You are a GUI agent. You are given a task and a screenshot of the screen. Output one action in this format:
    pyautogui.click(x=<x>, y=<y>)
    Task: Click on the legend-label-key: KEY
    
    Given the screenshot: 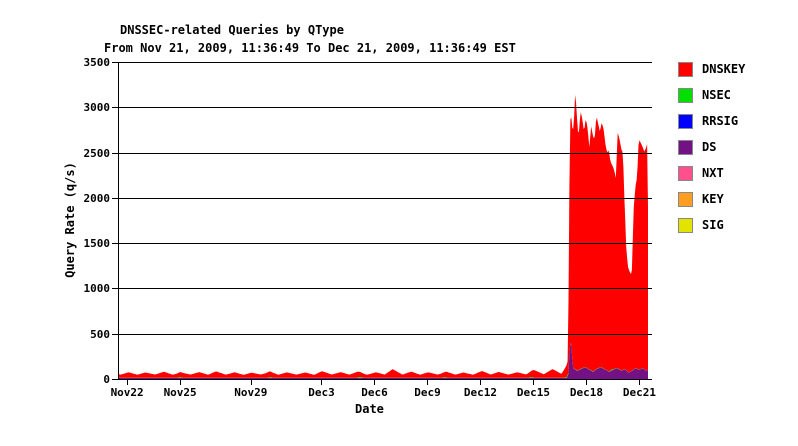 What is the action you would take?
    pyautogui.click(x=713, y=199)
    